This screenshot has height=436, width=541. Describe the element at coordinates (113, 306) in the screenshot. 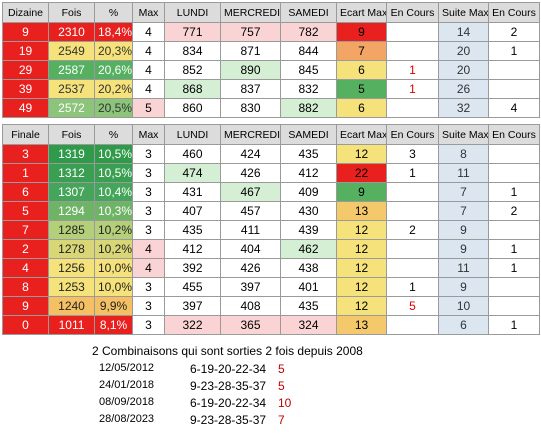

I see `pct-cell: 9,9%` at that location.